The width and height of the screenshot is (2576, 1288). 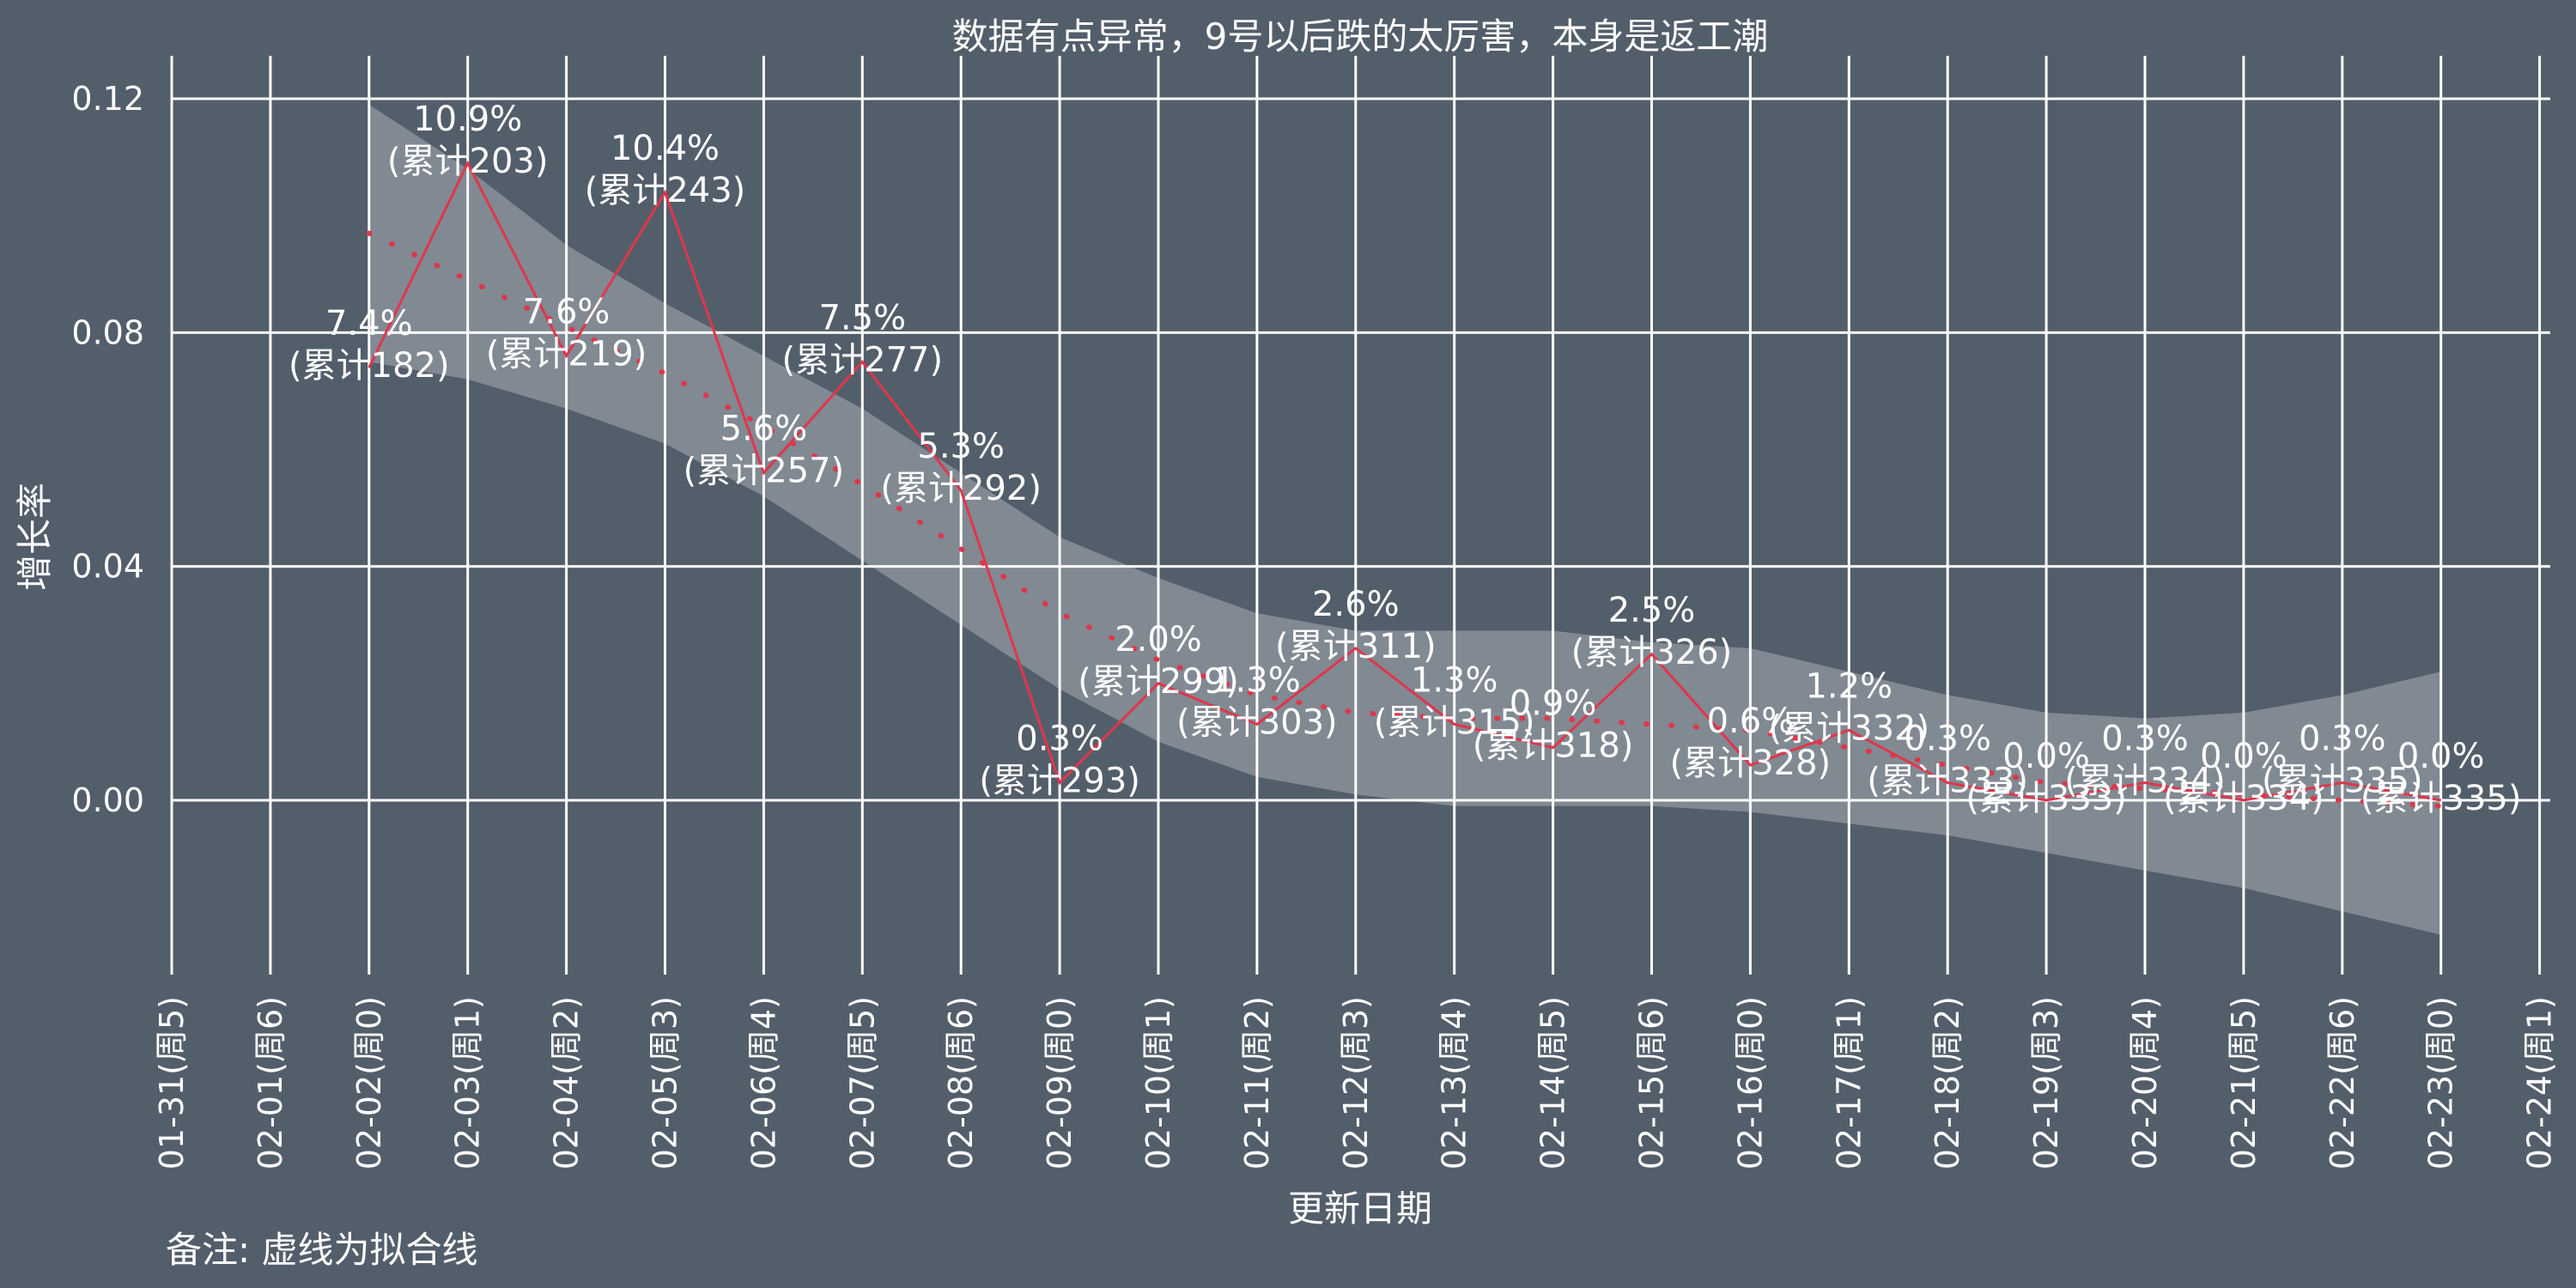 What do you see at coordinates (1751, 764) in the screenshot?
I see `data-label-cum: (累计328)` at bounding box center [1751, 764].